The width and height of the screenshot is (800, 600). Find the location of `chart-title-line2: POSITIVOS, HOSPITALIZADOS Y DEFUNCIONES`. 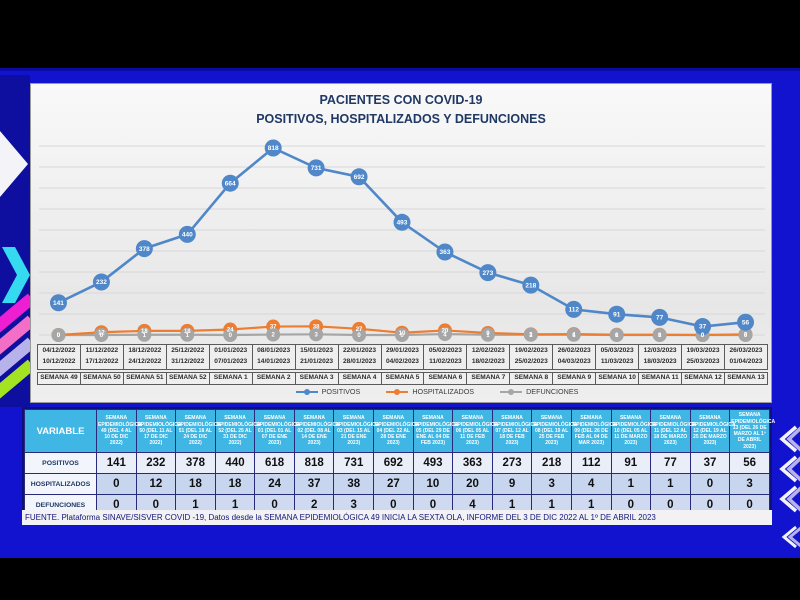

chart-title-line2: POSITIVOS, HOSPITALIZADOS Y DEFUNCIONES is located at coordinates (401, 118).